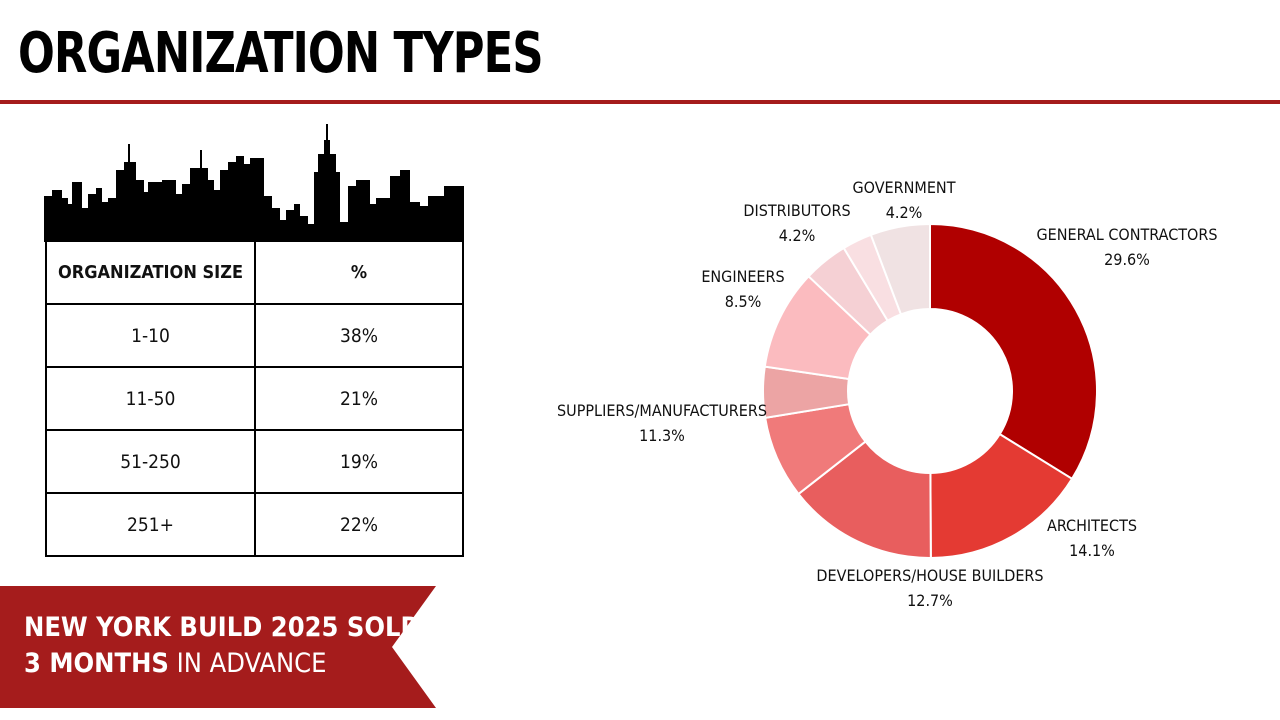 The image size is (1280, 720). I want to click on sold-out-banner, so click(218, 647).